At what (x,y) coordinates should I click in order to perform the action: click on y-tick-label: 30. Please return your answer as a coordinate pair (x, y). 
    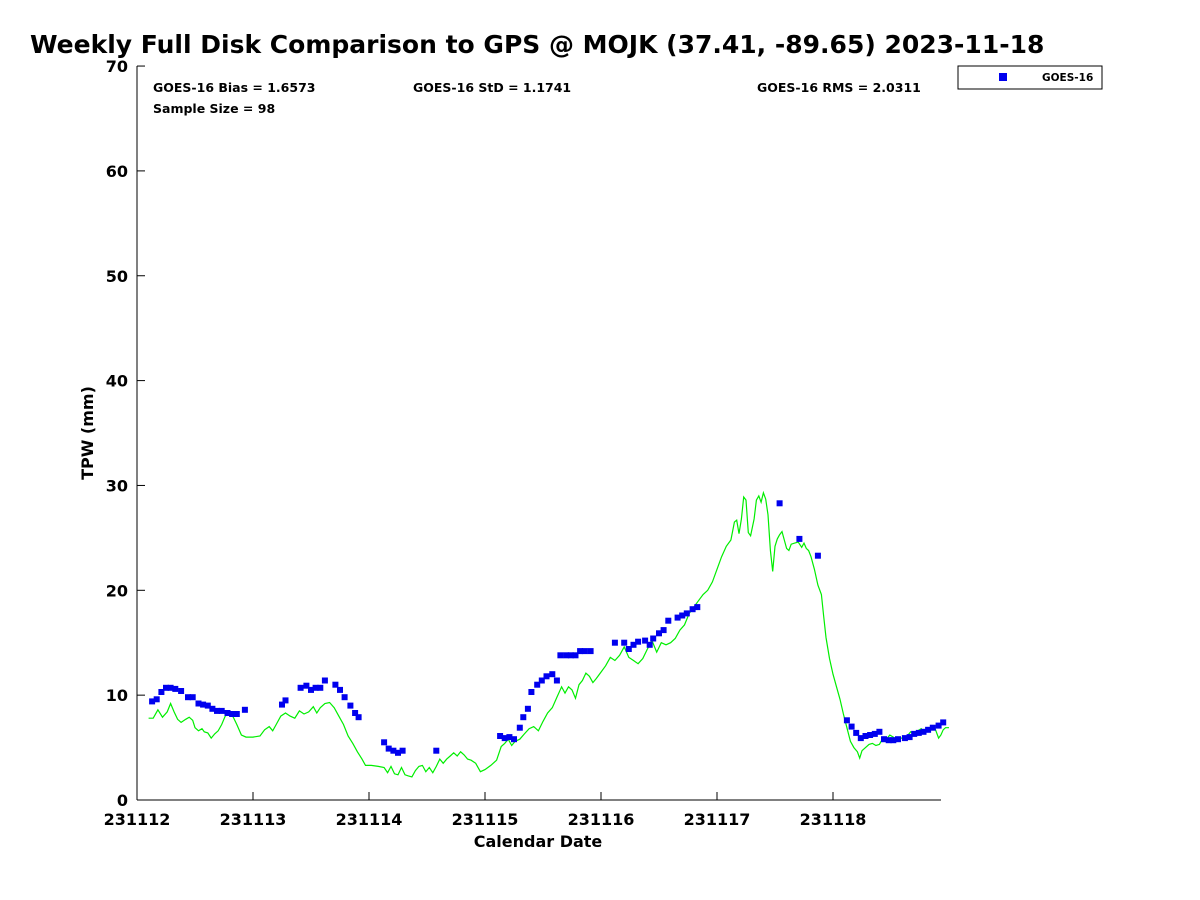
    Looking at the image, I should click on (117, 485).